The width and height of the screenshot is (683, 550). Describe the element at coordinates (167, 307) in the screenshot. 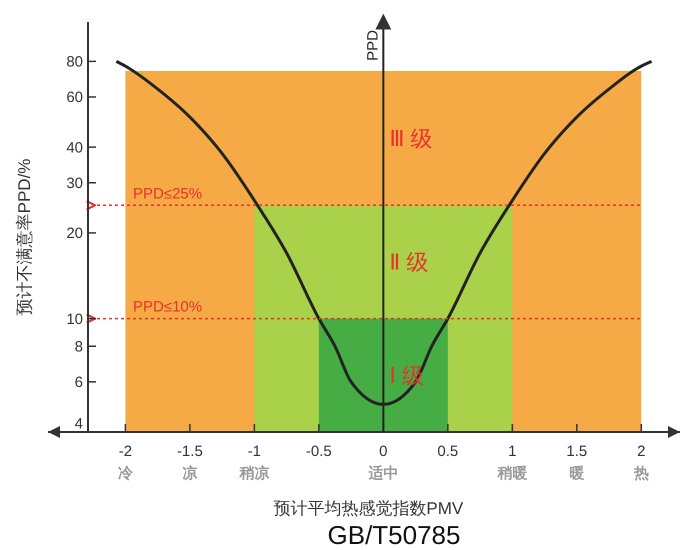

I see `ref-line-label: PPD≤10%` at that location.